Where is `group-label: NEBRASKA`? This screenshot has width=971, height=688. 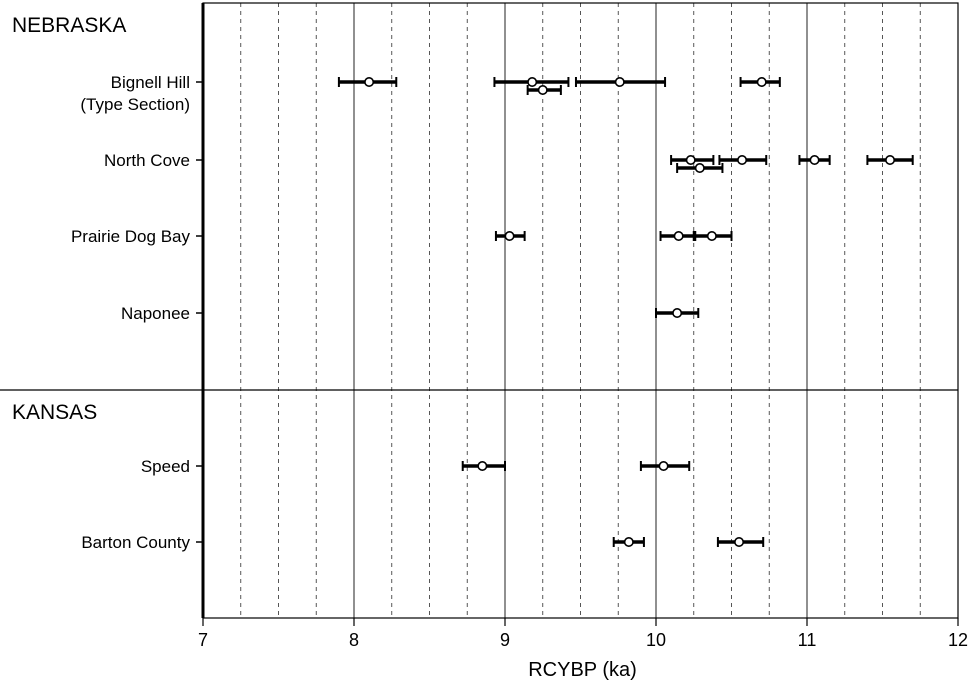
group-label: NEBRASKA is located at coordinates (69, 25).